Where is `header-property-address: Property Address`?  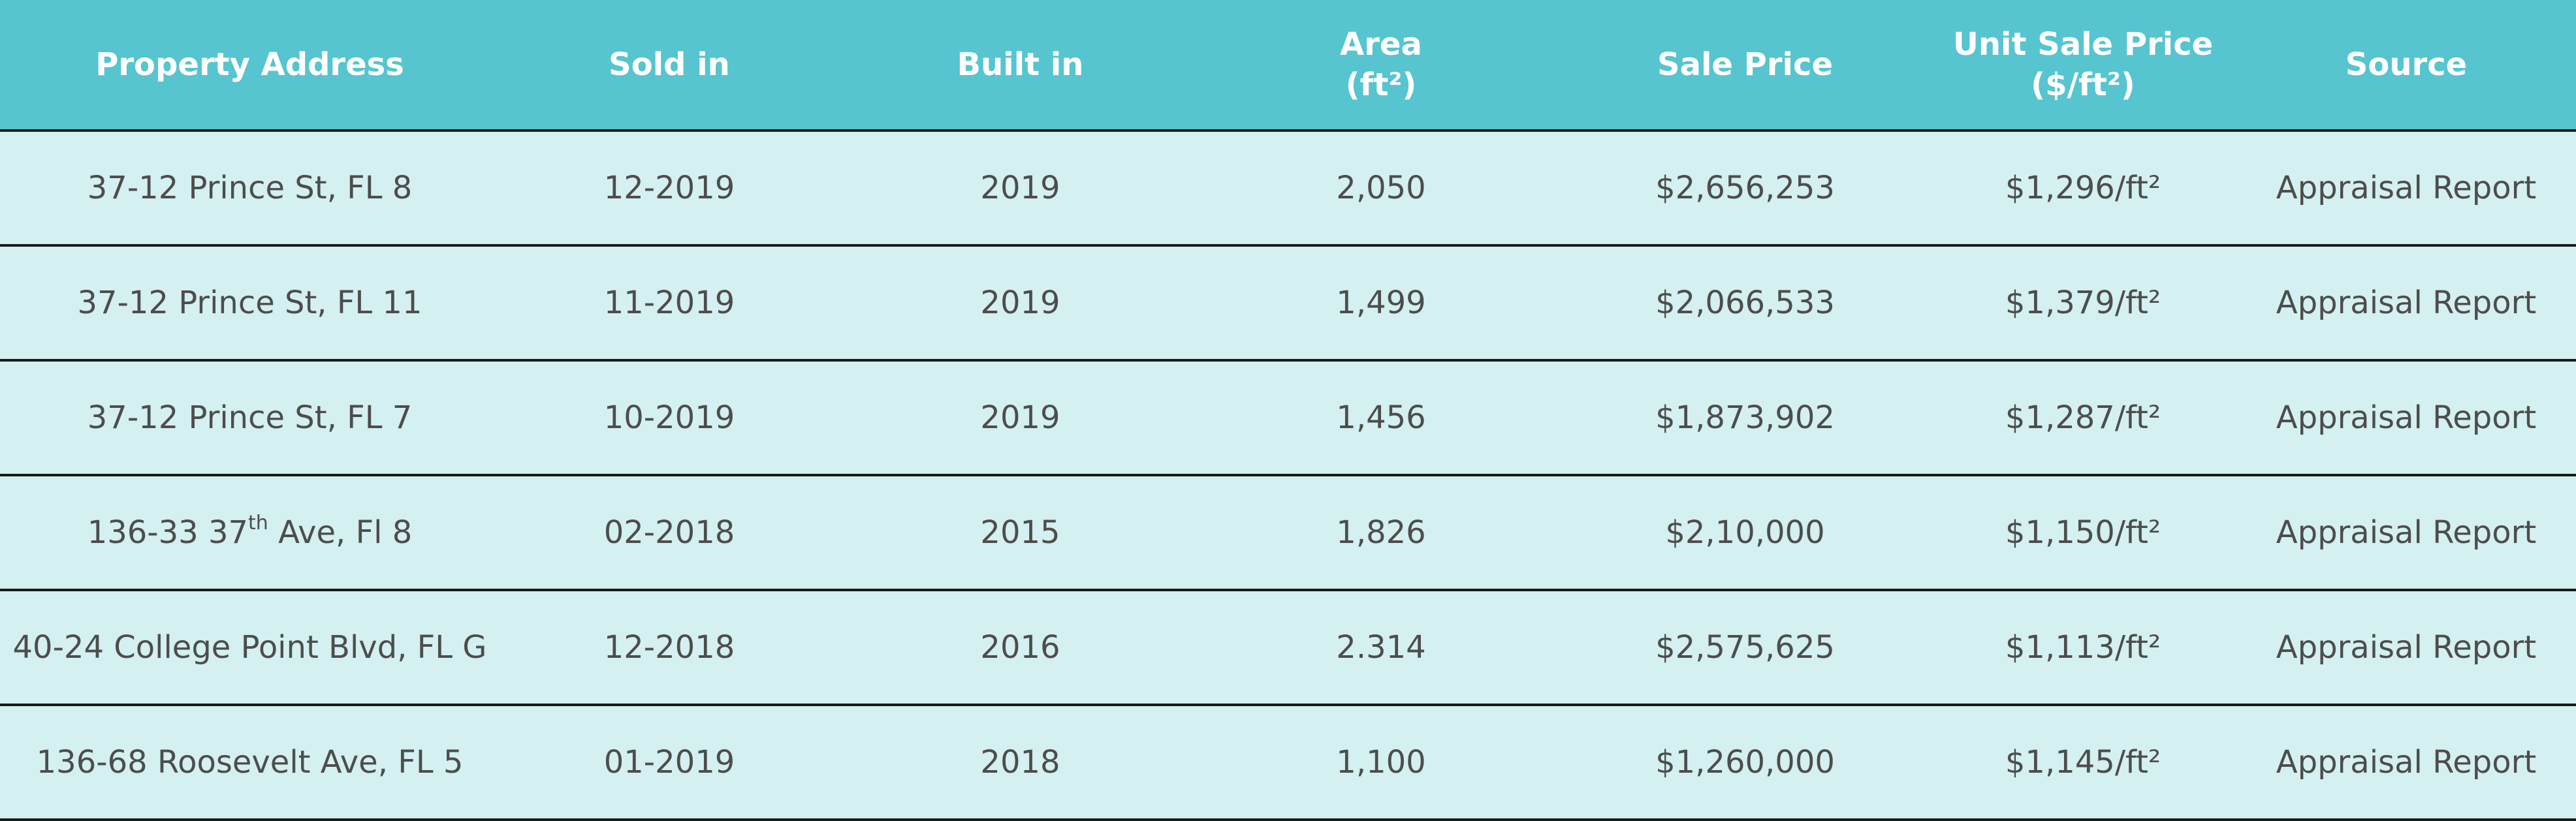
header-property-address: Property Address is located at coordinates (250, 66).